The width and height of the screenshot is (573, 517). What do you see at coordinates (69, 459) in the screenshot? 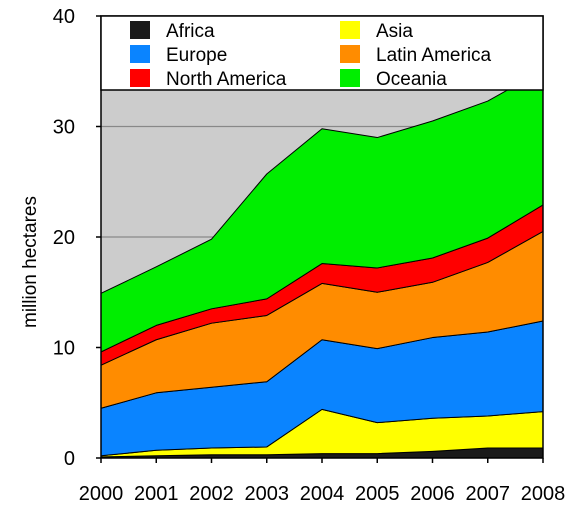
I see `y-tick-label: 0` at bounding box center [69, 459].